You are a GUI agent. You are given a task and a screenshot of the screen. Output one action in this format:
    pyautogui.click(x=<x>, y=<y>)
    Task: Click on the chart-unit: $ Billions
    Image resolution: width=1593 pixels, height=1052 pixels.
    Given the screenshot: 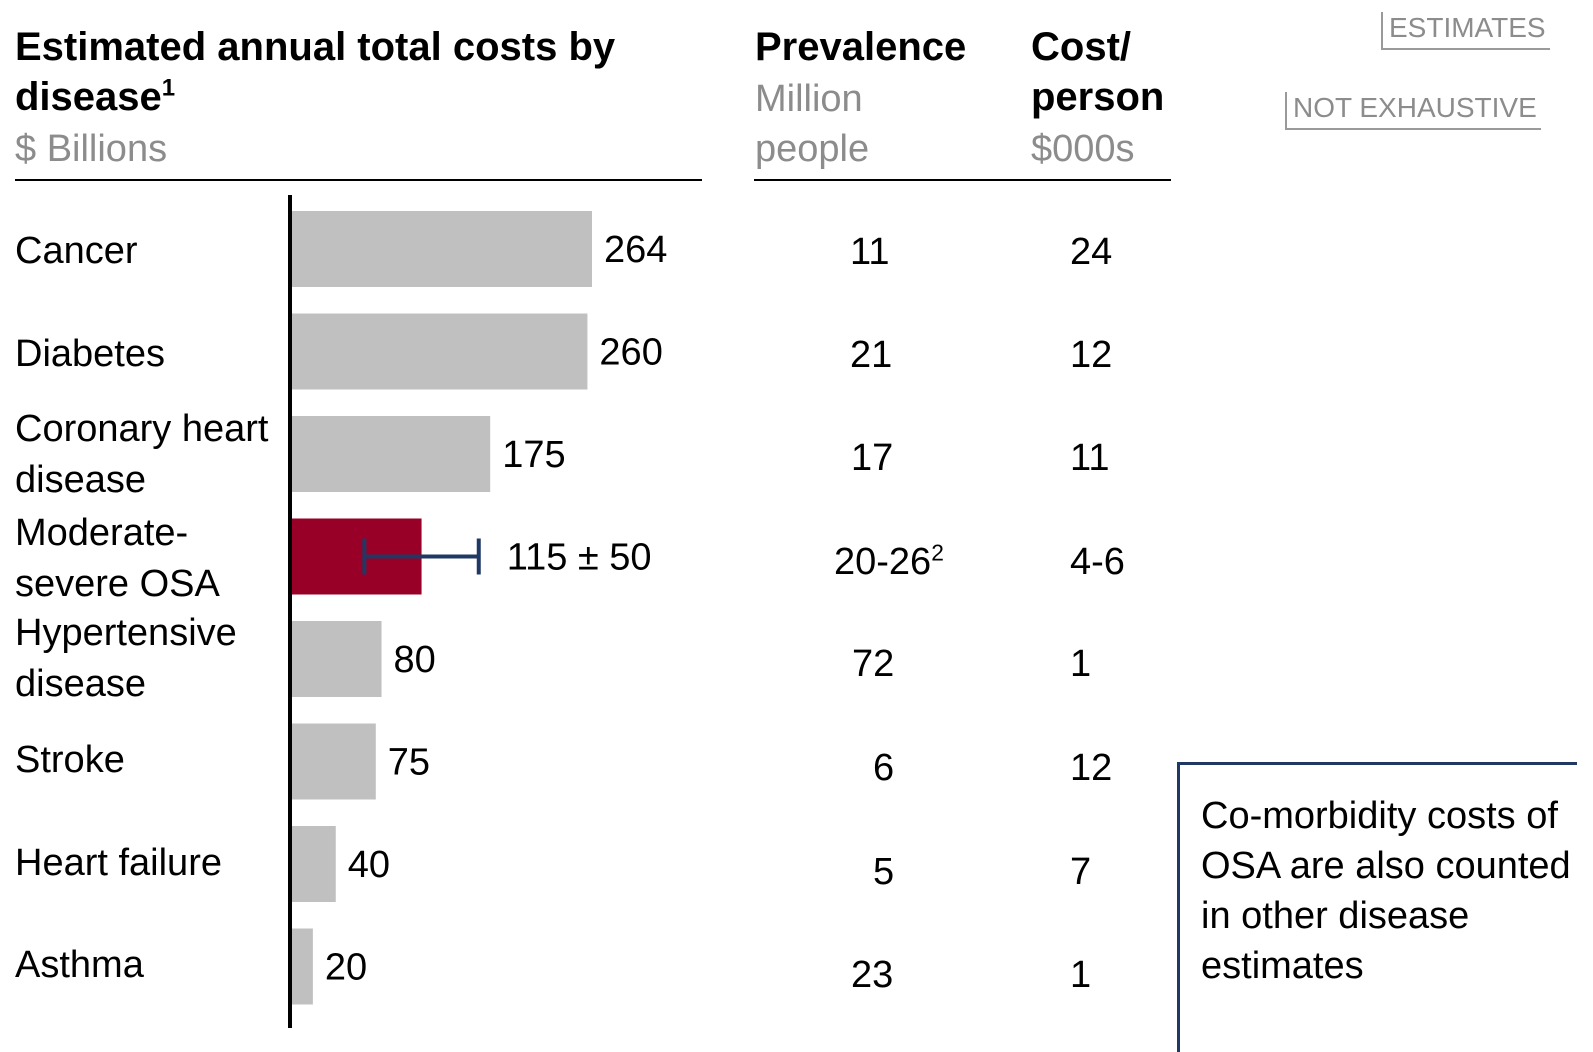 What is the action you would take?
    pyautogui.click(x=91, y=149)
    